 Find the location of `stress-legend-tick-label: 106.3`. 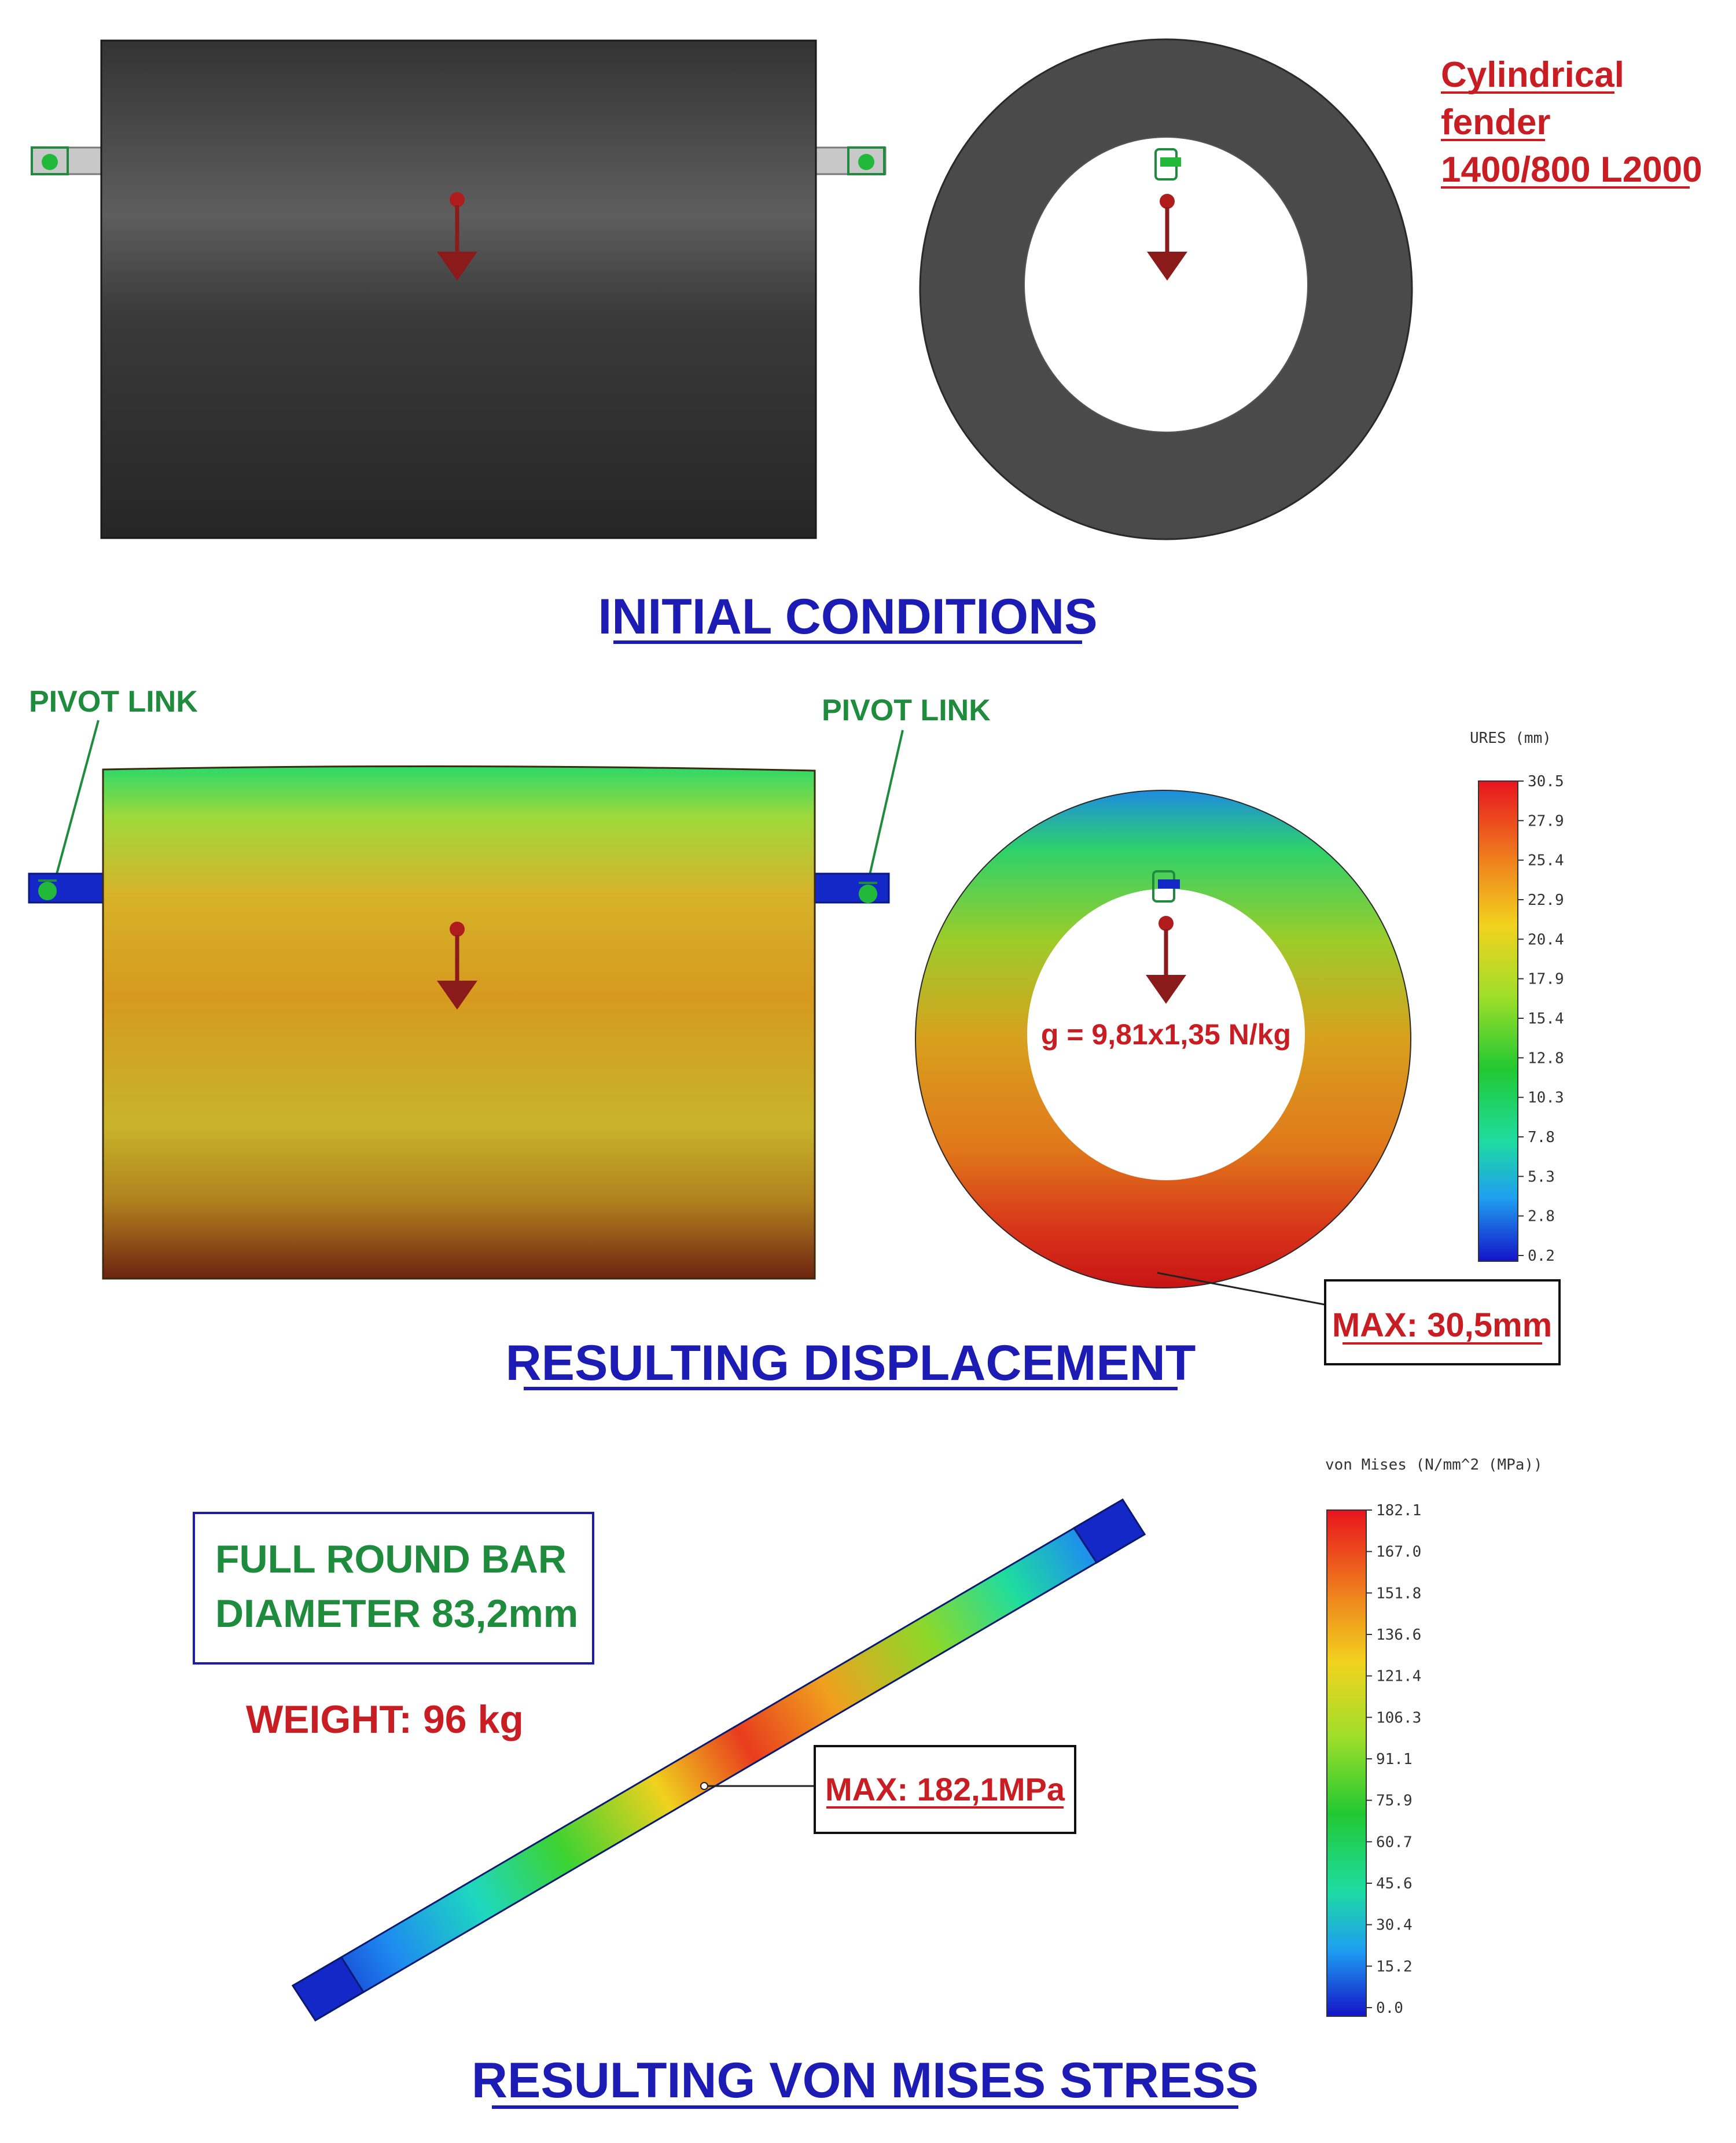

stress-legend-tick-label: 106.3 is located at coordinates (1398, 1717).